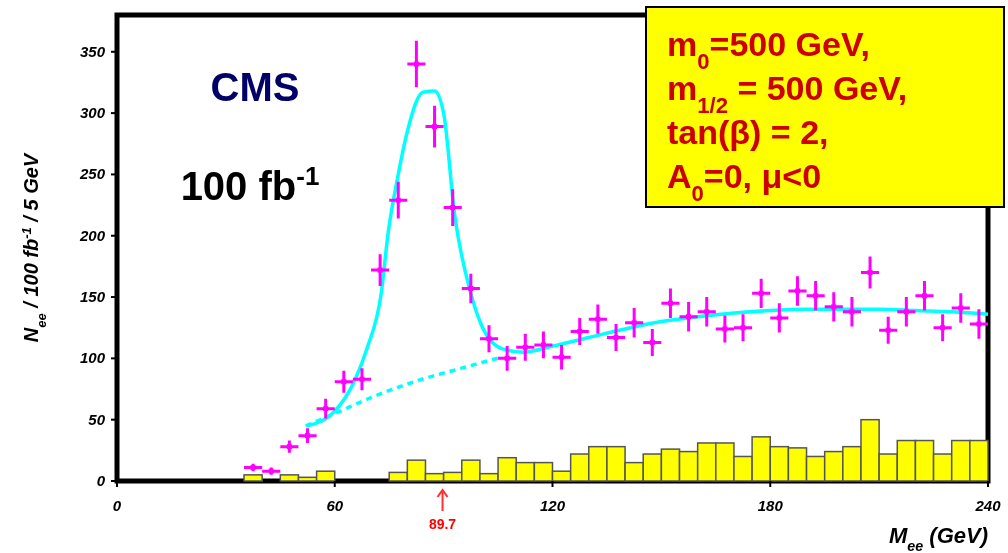  I want to click on y-tick-label: 150, so click(92, 297).